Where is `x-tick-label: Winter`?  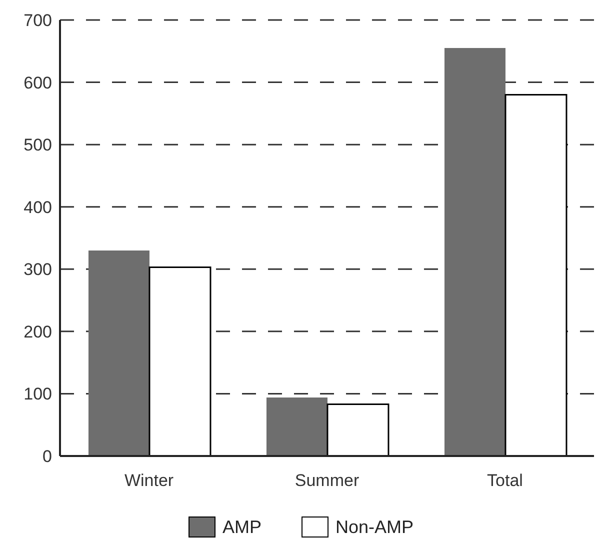 x-tick-label: Winter is located at coordinates (149, 480).